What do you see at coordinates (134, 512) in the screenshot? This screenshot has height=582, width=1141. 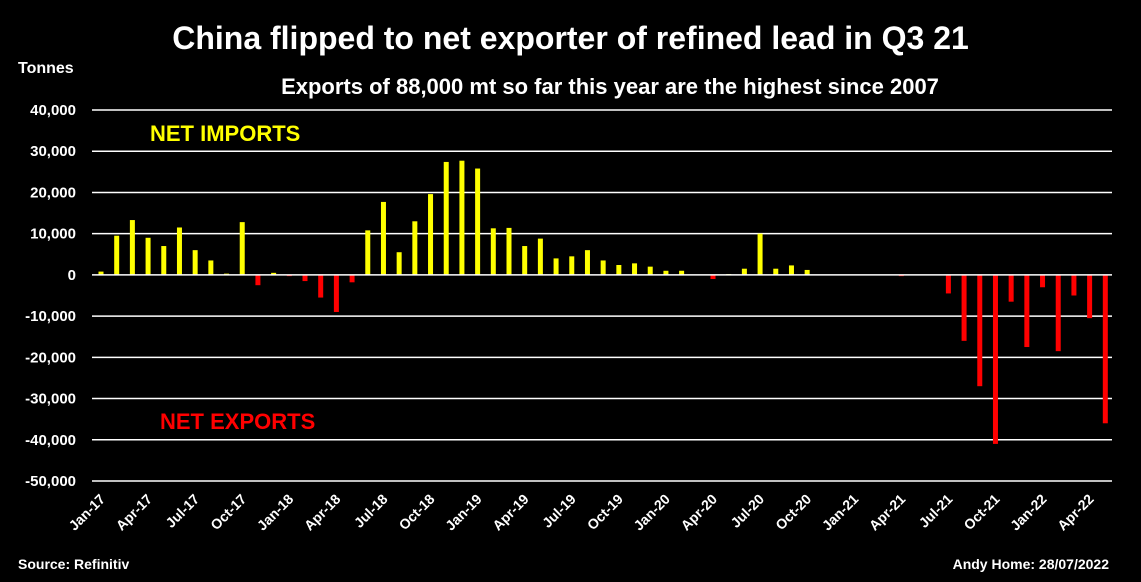 I see `x-tick-label: Apr-17` at bounding box center [134, 512].